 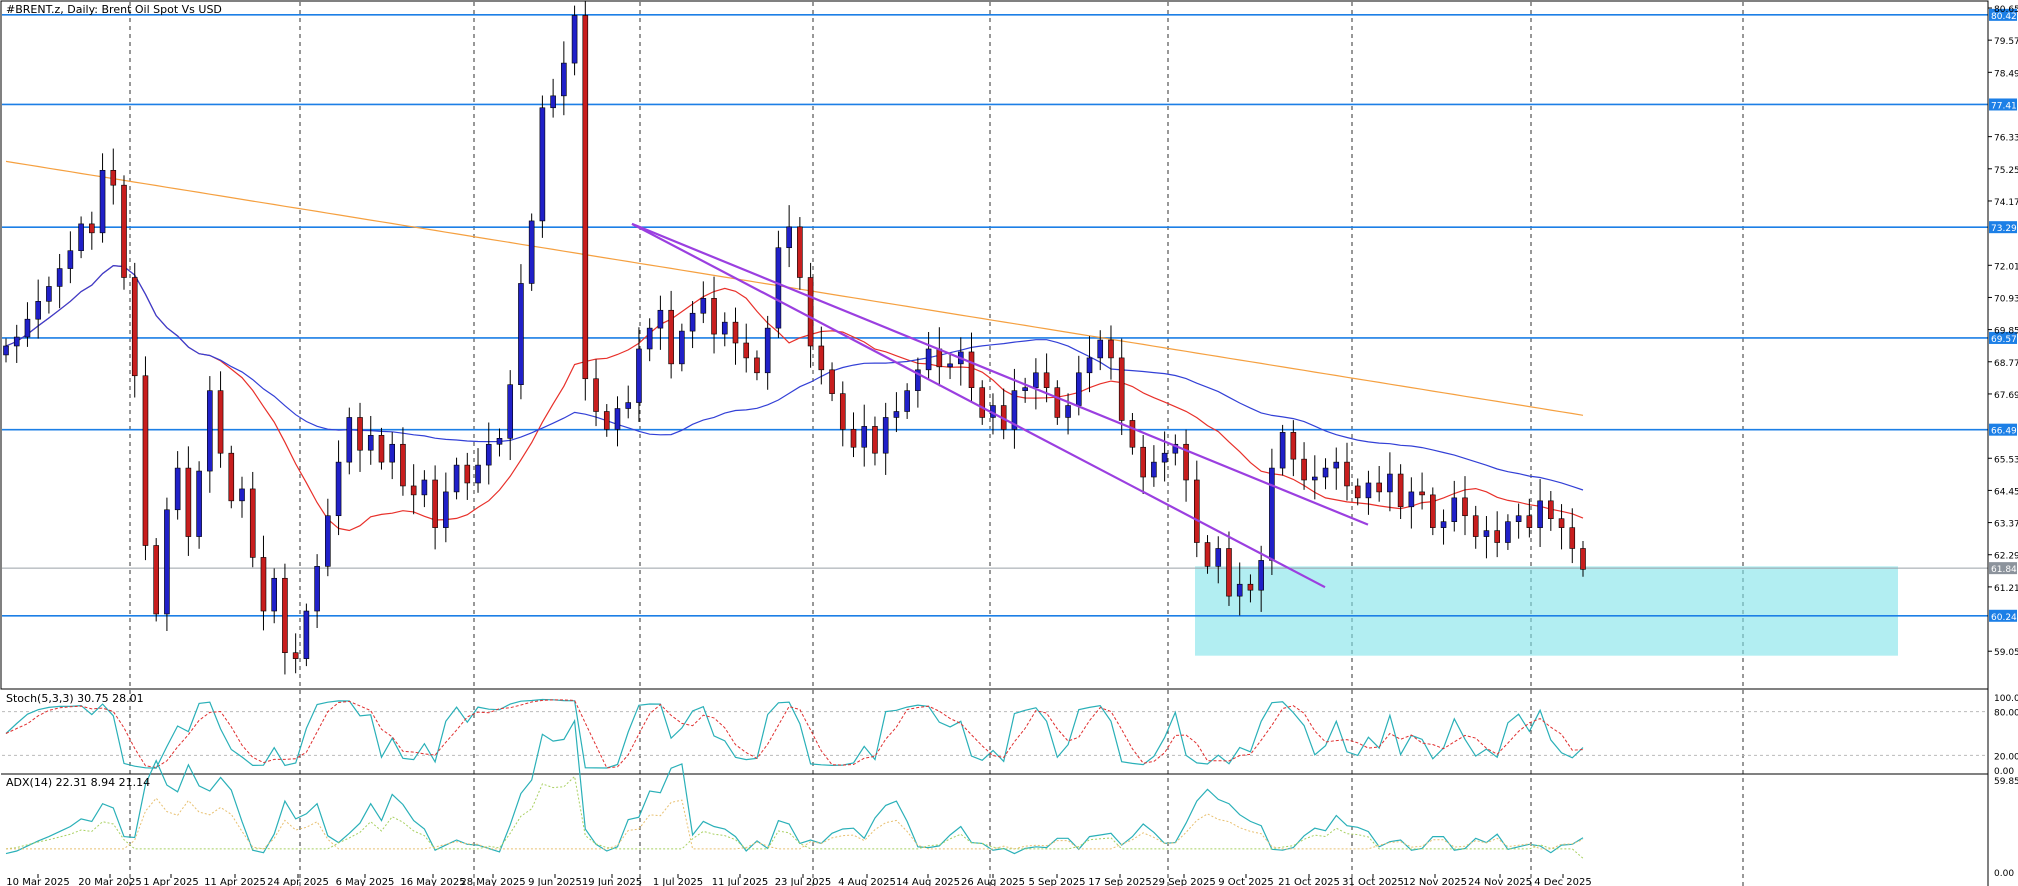 What do you see at coordinates (867, 881) in the screenshot?
I see `time-tick-label: 4 Aug 2025` at bounding box center [867, 881].